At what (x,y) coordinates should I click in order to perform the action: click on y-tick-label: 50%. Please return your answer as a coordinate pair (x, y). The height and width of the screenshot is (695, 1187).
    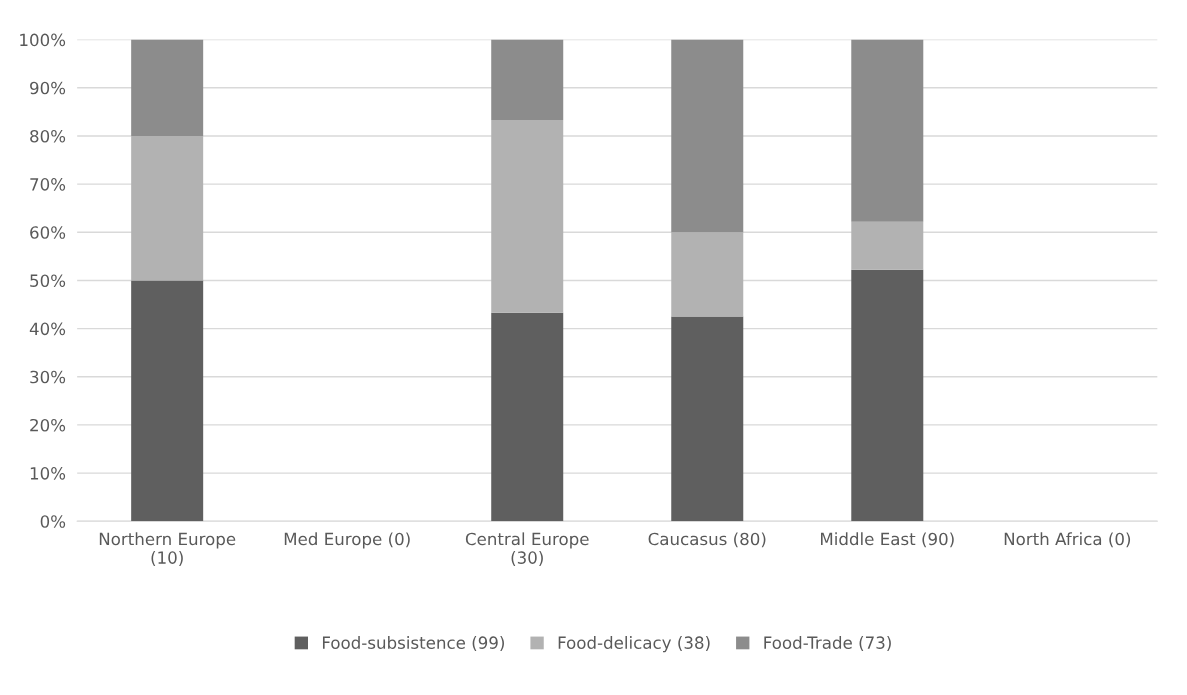
    Looking at the image, I should click on (48, 280).